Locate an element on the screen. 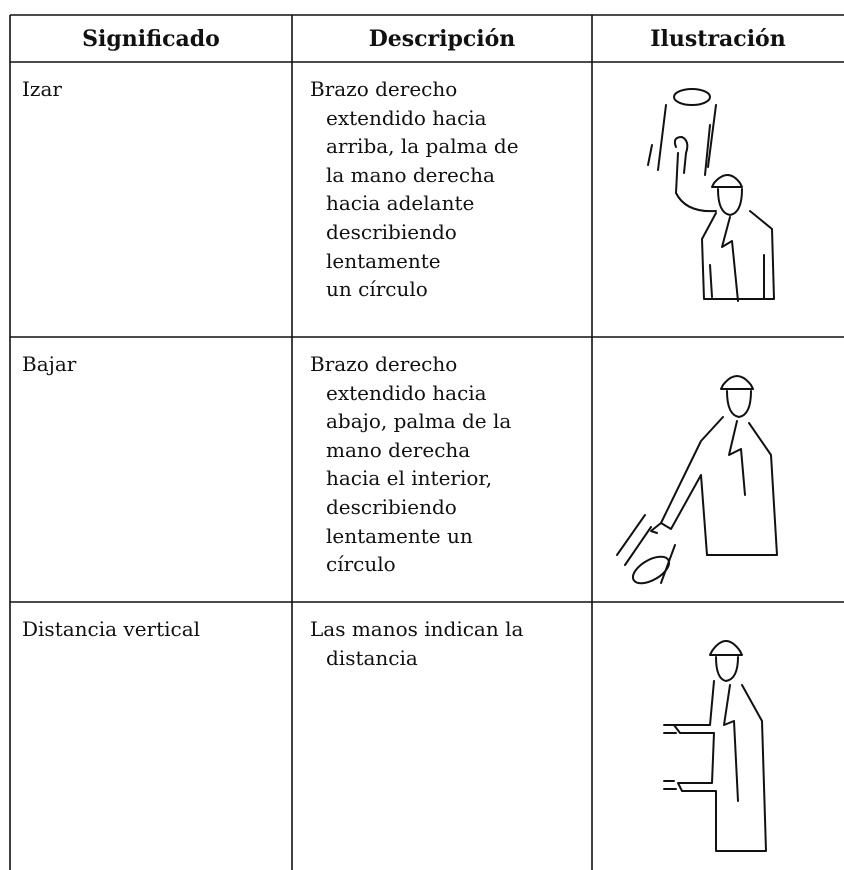 Image resolution: width=844 pixels, height=870 pixels. description-line: lentamente is located at coordinates (383, 260).